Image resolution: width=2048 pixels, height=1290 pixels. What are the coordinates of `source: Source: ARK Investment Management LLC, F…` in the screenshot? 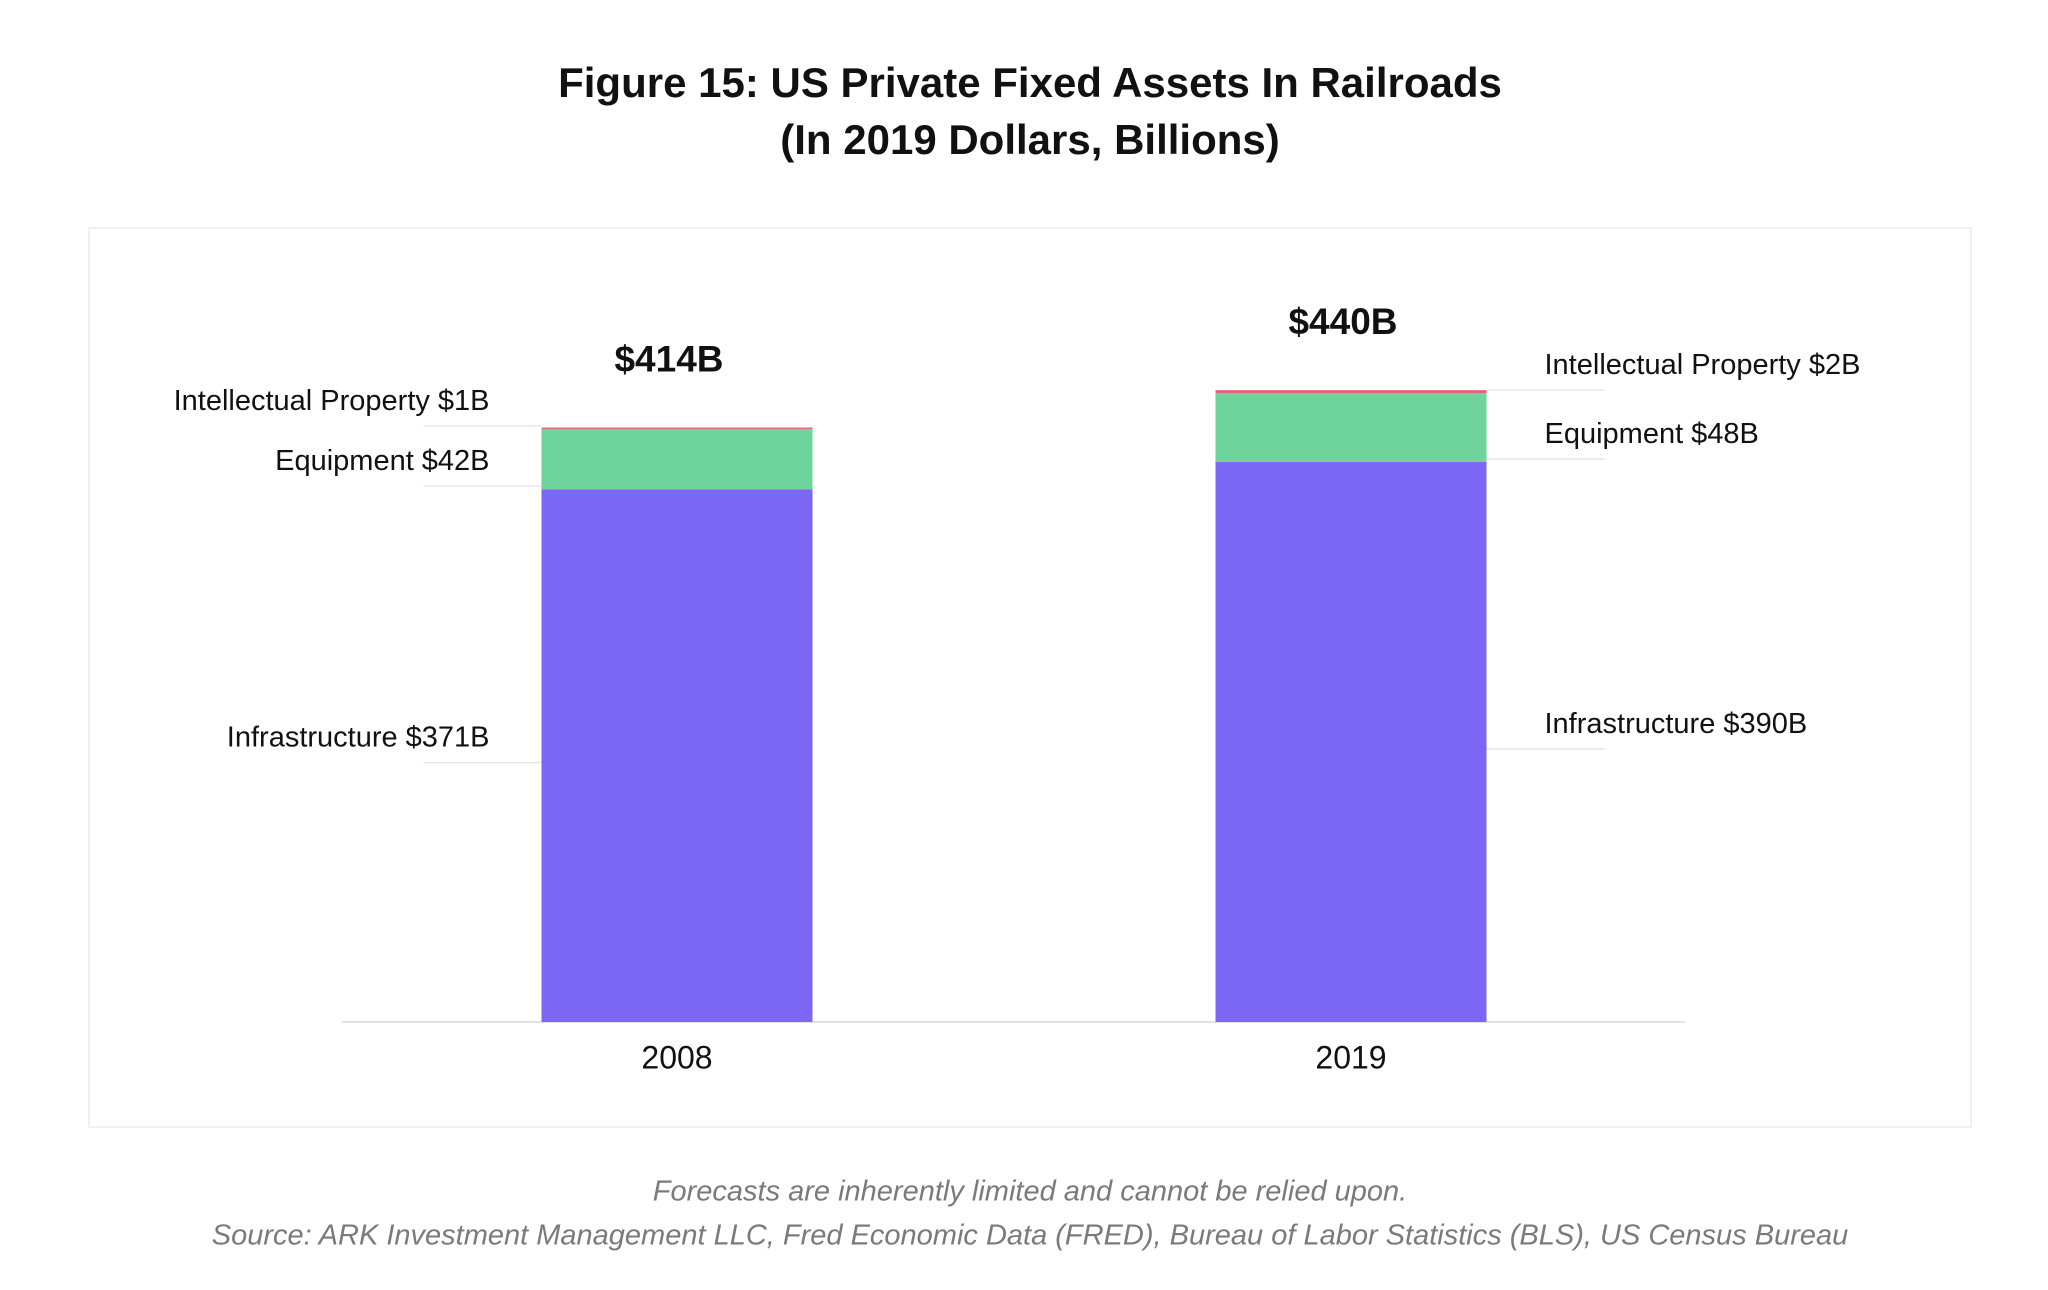 It's located at (1030, 1236).